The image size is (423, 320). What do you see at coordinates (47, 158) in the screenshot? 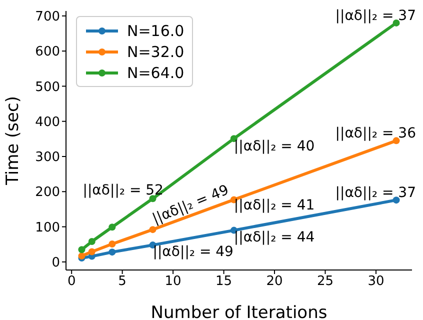
I see `y-tick-label: 300` at bounding box center [47, 158].